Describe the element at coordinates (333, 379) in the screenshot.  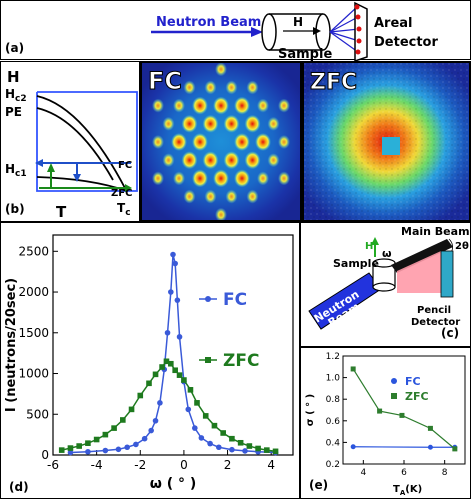
I see `y-tick-label-e: 1.0` at that location.